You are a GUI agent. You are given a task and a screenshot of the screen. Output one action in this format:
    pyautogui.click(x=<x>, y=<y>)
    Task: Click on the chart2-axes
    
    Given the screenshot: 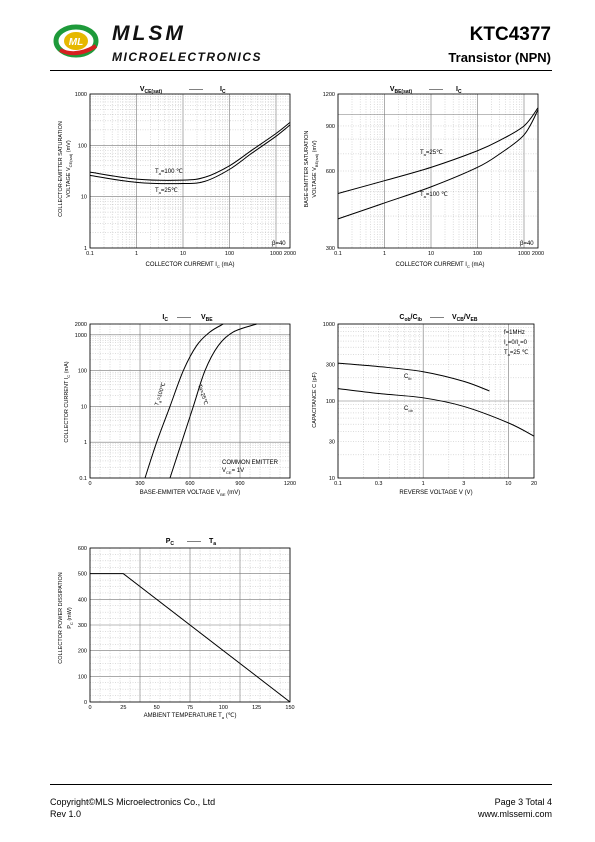 What is the action you would take?
    pyautogui.click(x=438, y=171)
    